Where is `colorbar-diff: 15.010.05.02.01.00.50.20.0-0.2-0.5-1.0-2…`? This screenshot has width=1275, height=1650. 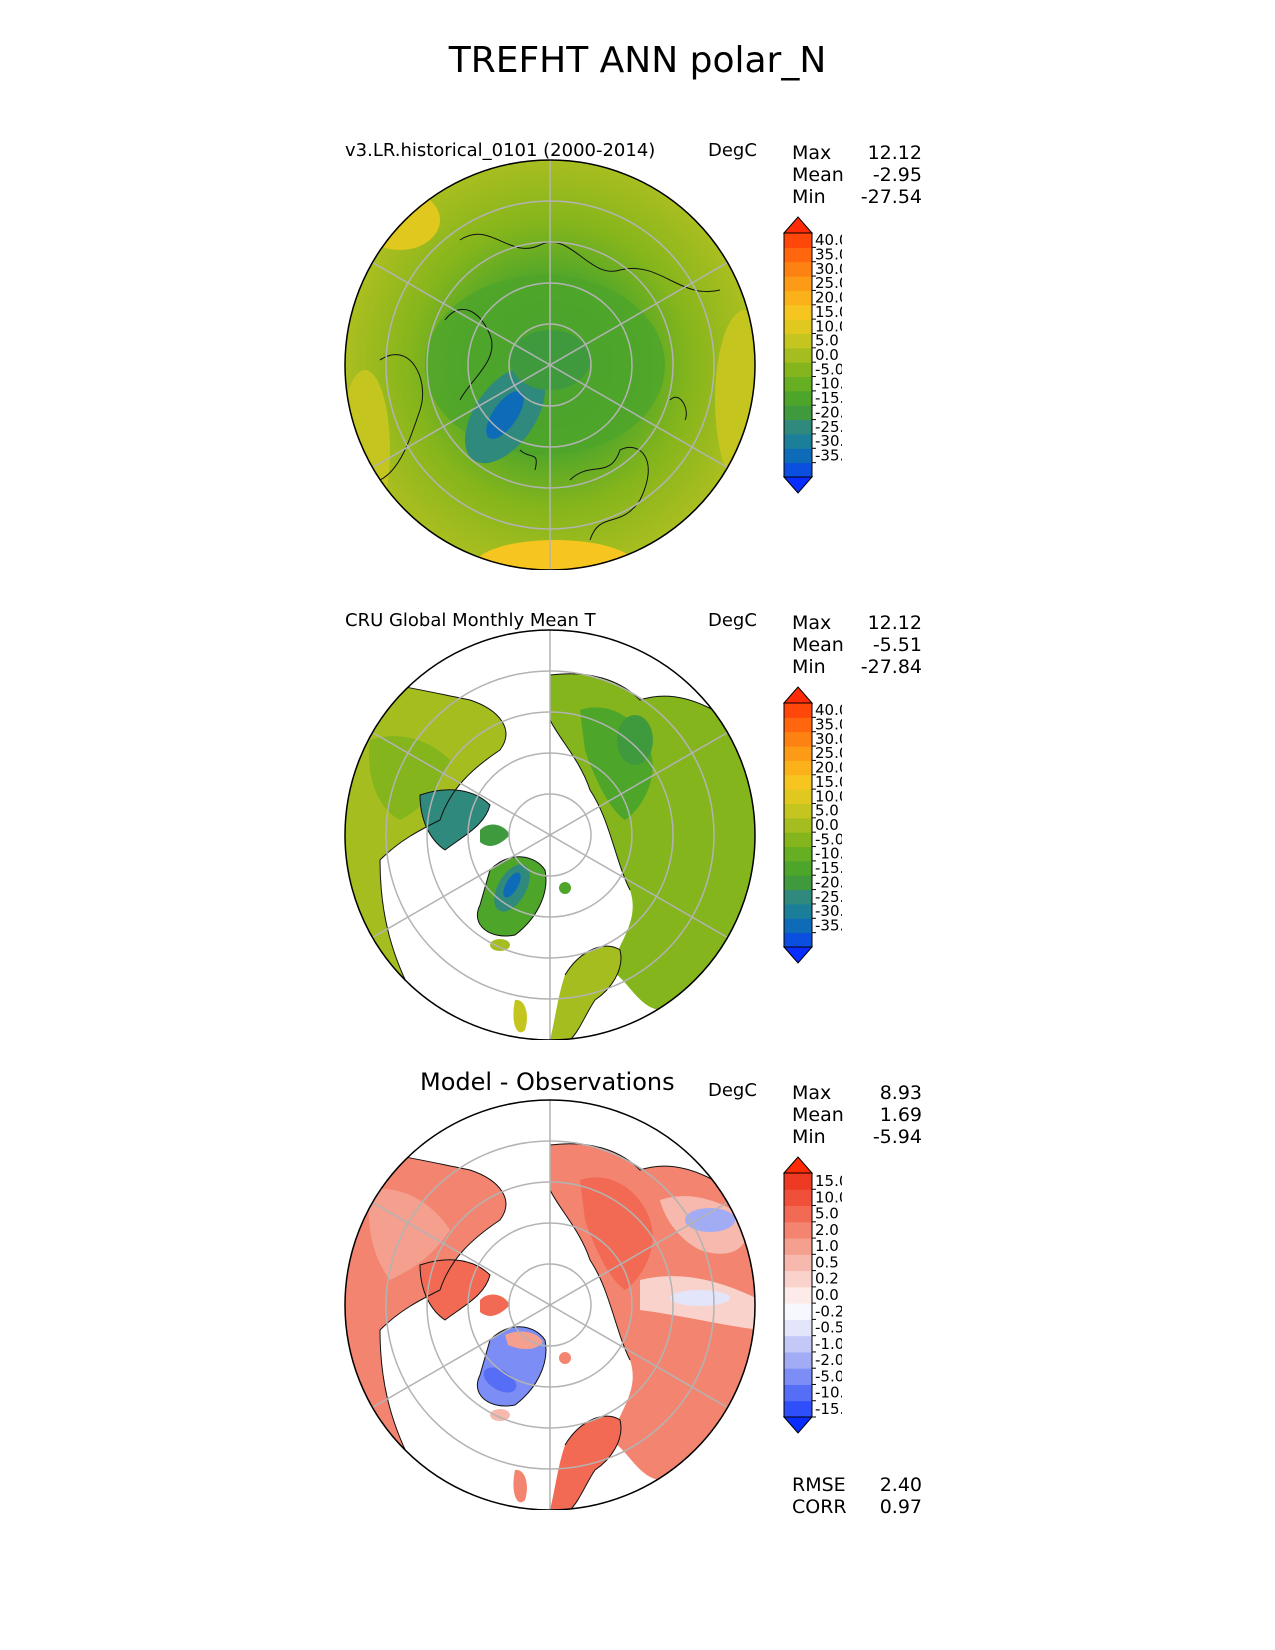
colorbar-diff: 15.010.05.02.01.00.50.20.0-0.2-0.5-1.0-2… is located at coordinates (812, 1295).